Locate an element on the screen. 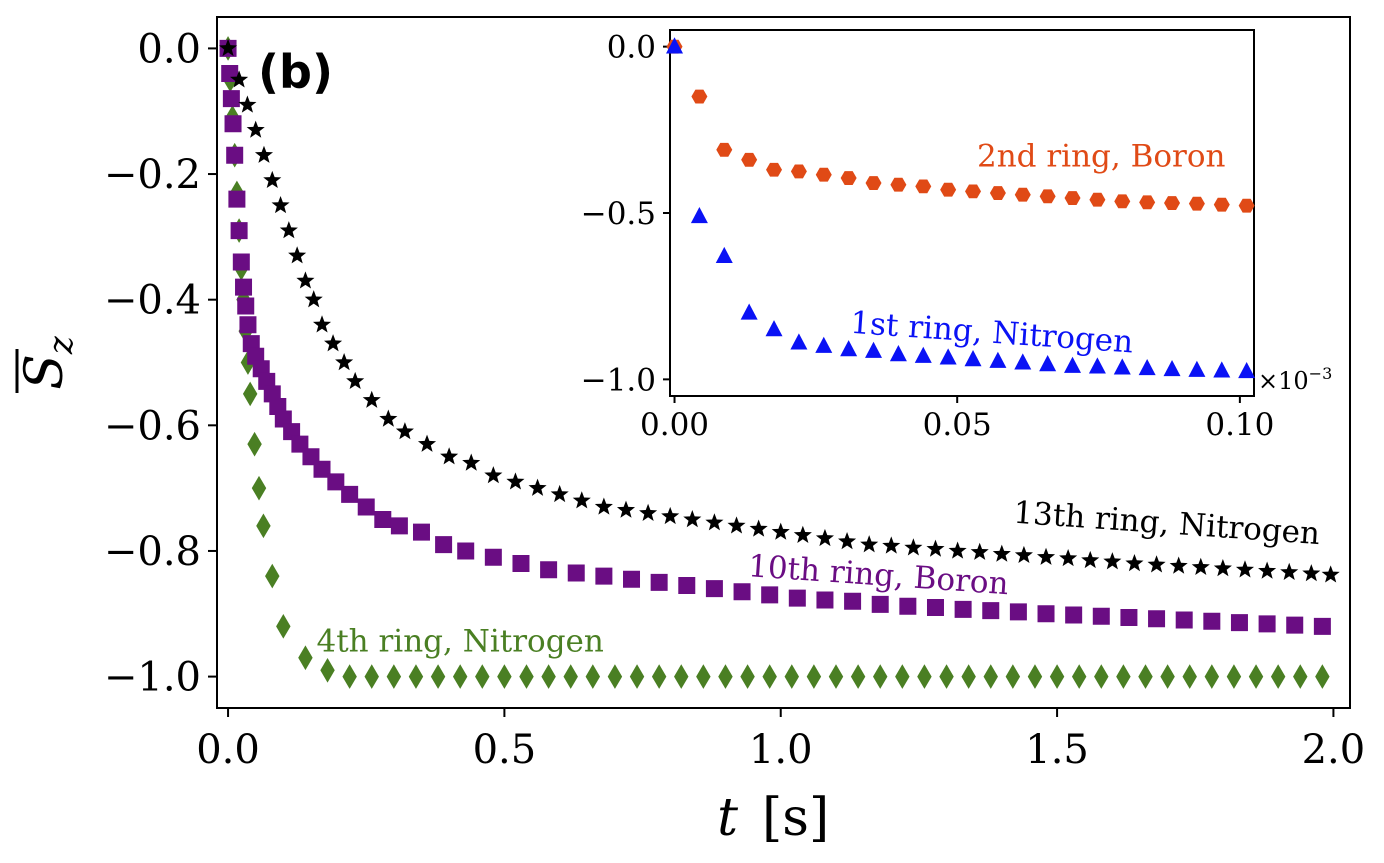 This screenshot has height=863, width=1384. panel-label: (b) is located at coordinates (295, 72).